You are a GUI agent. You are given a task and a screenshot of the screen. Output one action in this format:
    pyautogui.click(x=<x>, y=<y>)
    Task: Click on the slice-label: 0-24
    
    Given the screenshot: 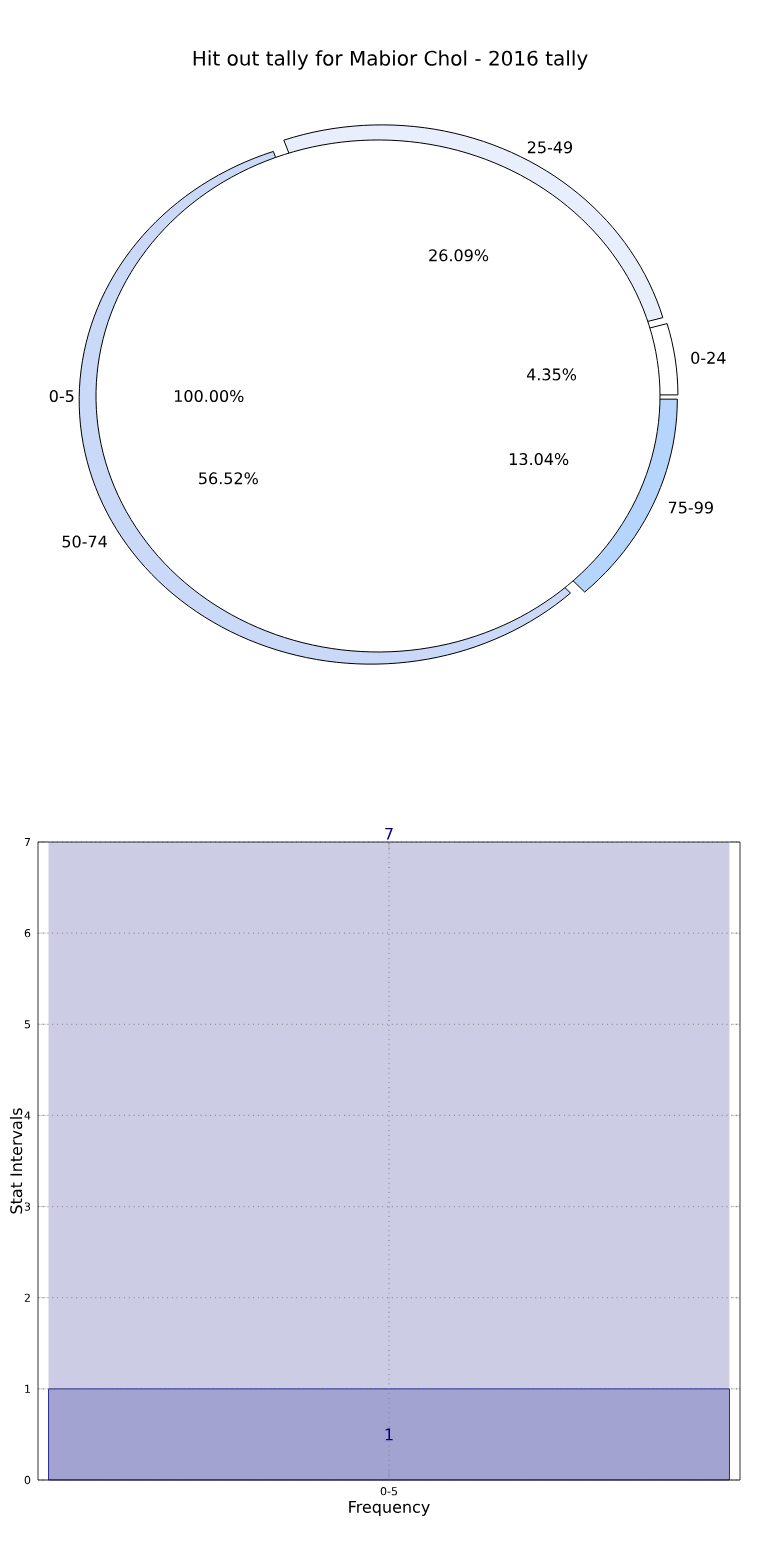 What is the action you would take?
    pyautogui.click(x=708, y=357)
    